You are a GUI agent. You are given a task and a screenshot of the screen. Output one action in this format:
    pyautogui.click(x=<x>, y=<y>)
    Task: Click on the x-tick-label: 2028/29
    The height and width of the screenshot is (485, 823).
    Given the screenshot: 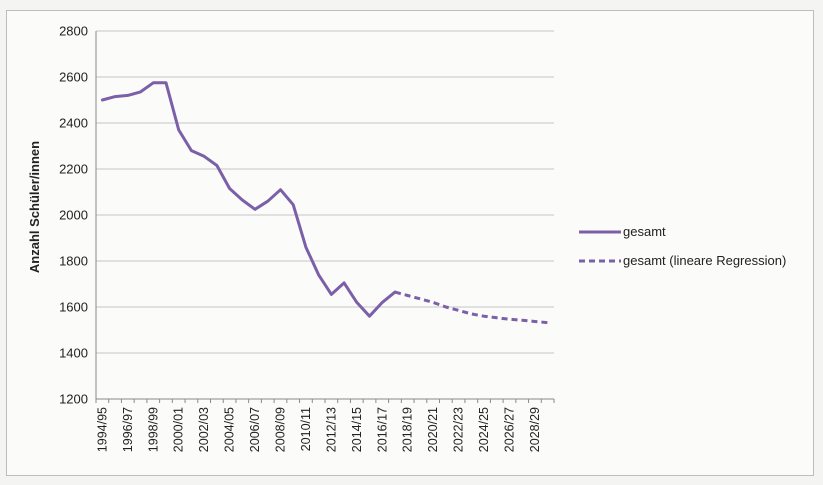 What is the action you would take?
    pyautogui.click(x=535, y=429)
    